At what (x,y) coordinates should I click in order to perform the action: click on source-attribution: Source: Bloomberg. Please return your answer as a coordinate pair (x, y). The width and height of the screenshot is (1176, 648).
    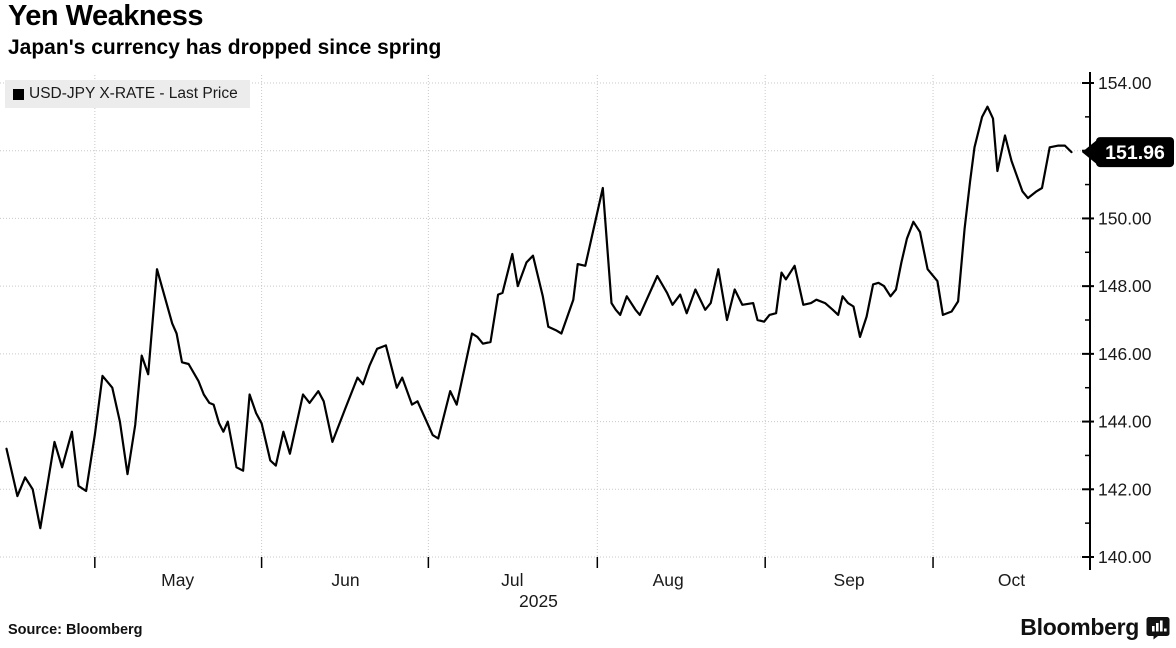
    Looking at the image, I should click on (75, 630).